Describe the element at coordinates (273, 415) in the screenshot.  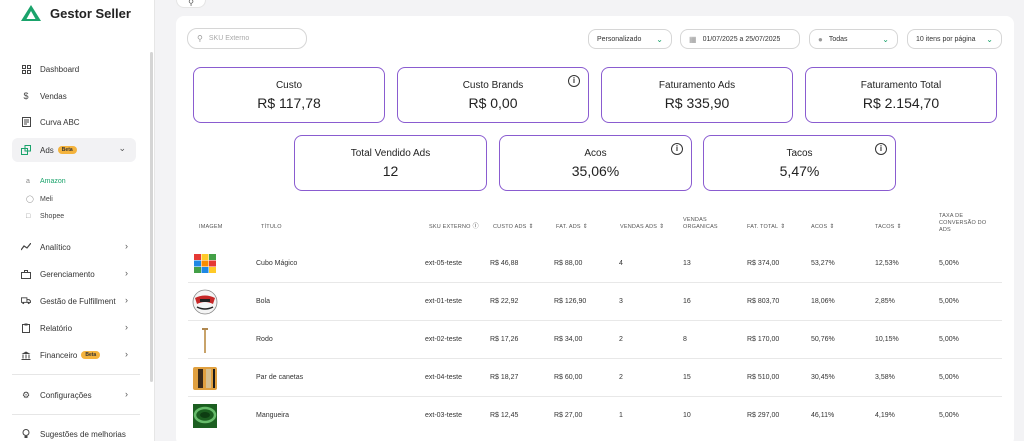
I see `cell-titulo: Mangueira` at that location.